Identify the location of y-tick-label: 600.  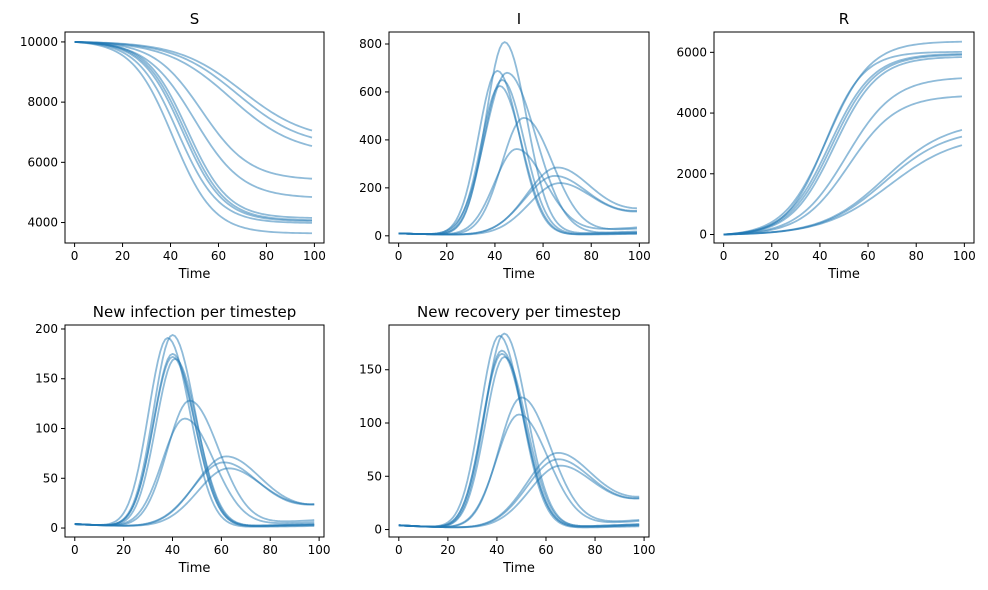
(370, 92).